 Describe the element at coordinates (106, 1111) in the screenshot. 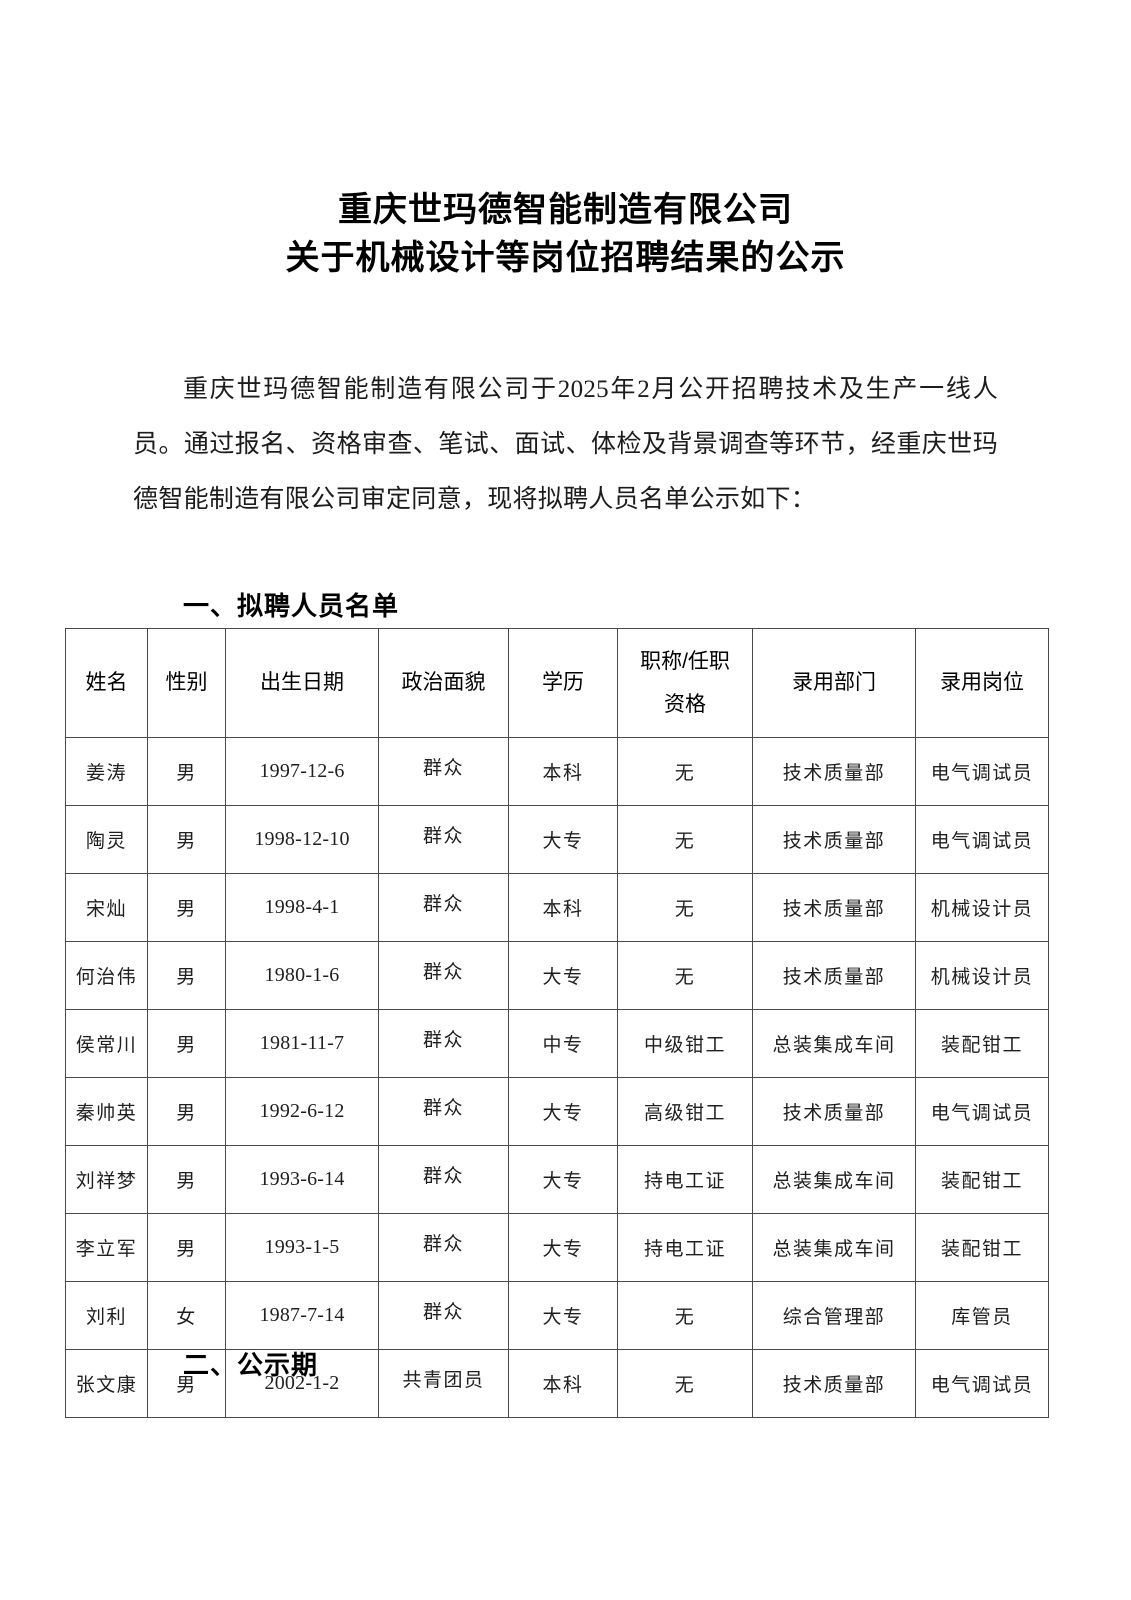

I see `cell-name: 秦帅英` at that location.